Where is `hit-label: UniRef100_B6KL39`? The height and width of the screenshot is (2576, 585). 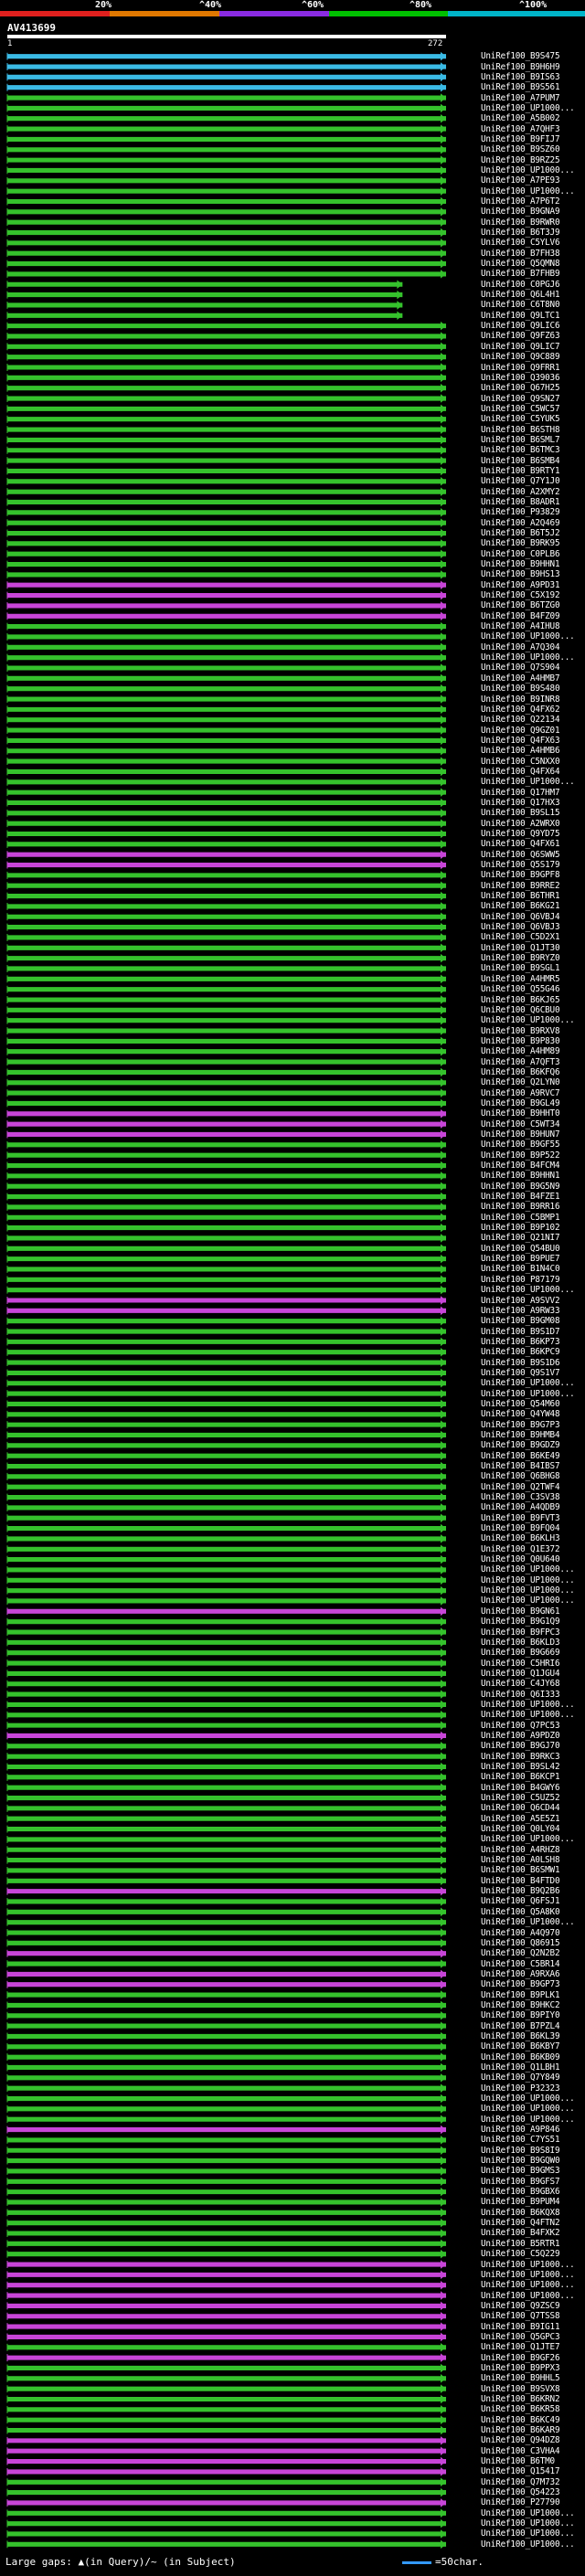 hit-label: UniRef100_B6KL39 is located at coordinates (520, 2035).